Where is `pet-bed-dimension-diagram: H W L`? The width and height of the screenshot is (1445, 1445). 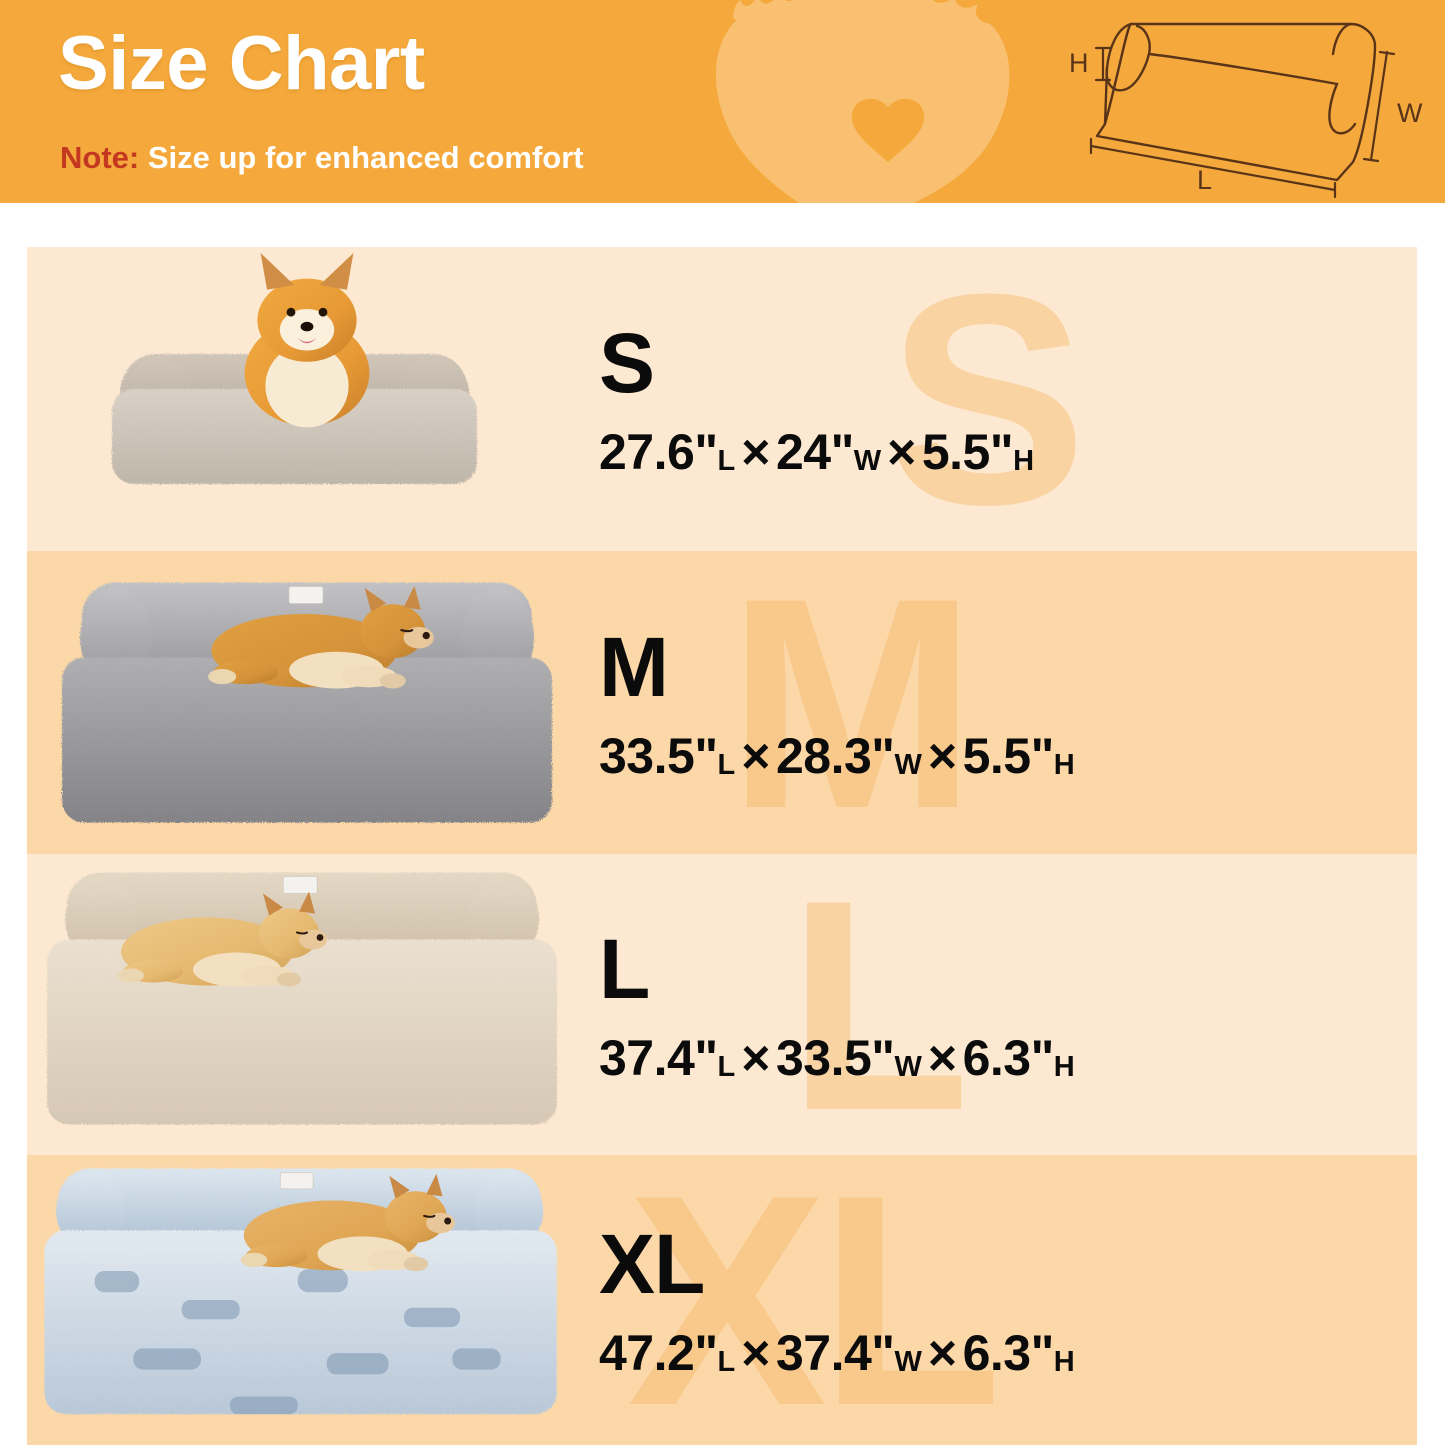 pet-bed-dimension-diagram: H W L is located at coordinates (1246, 110).